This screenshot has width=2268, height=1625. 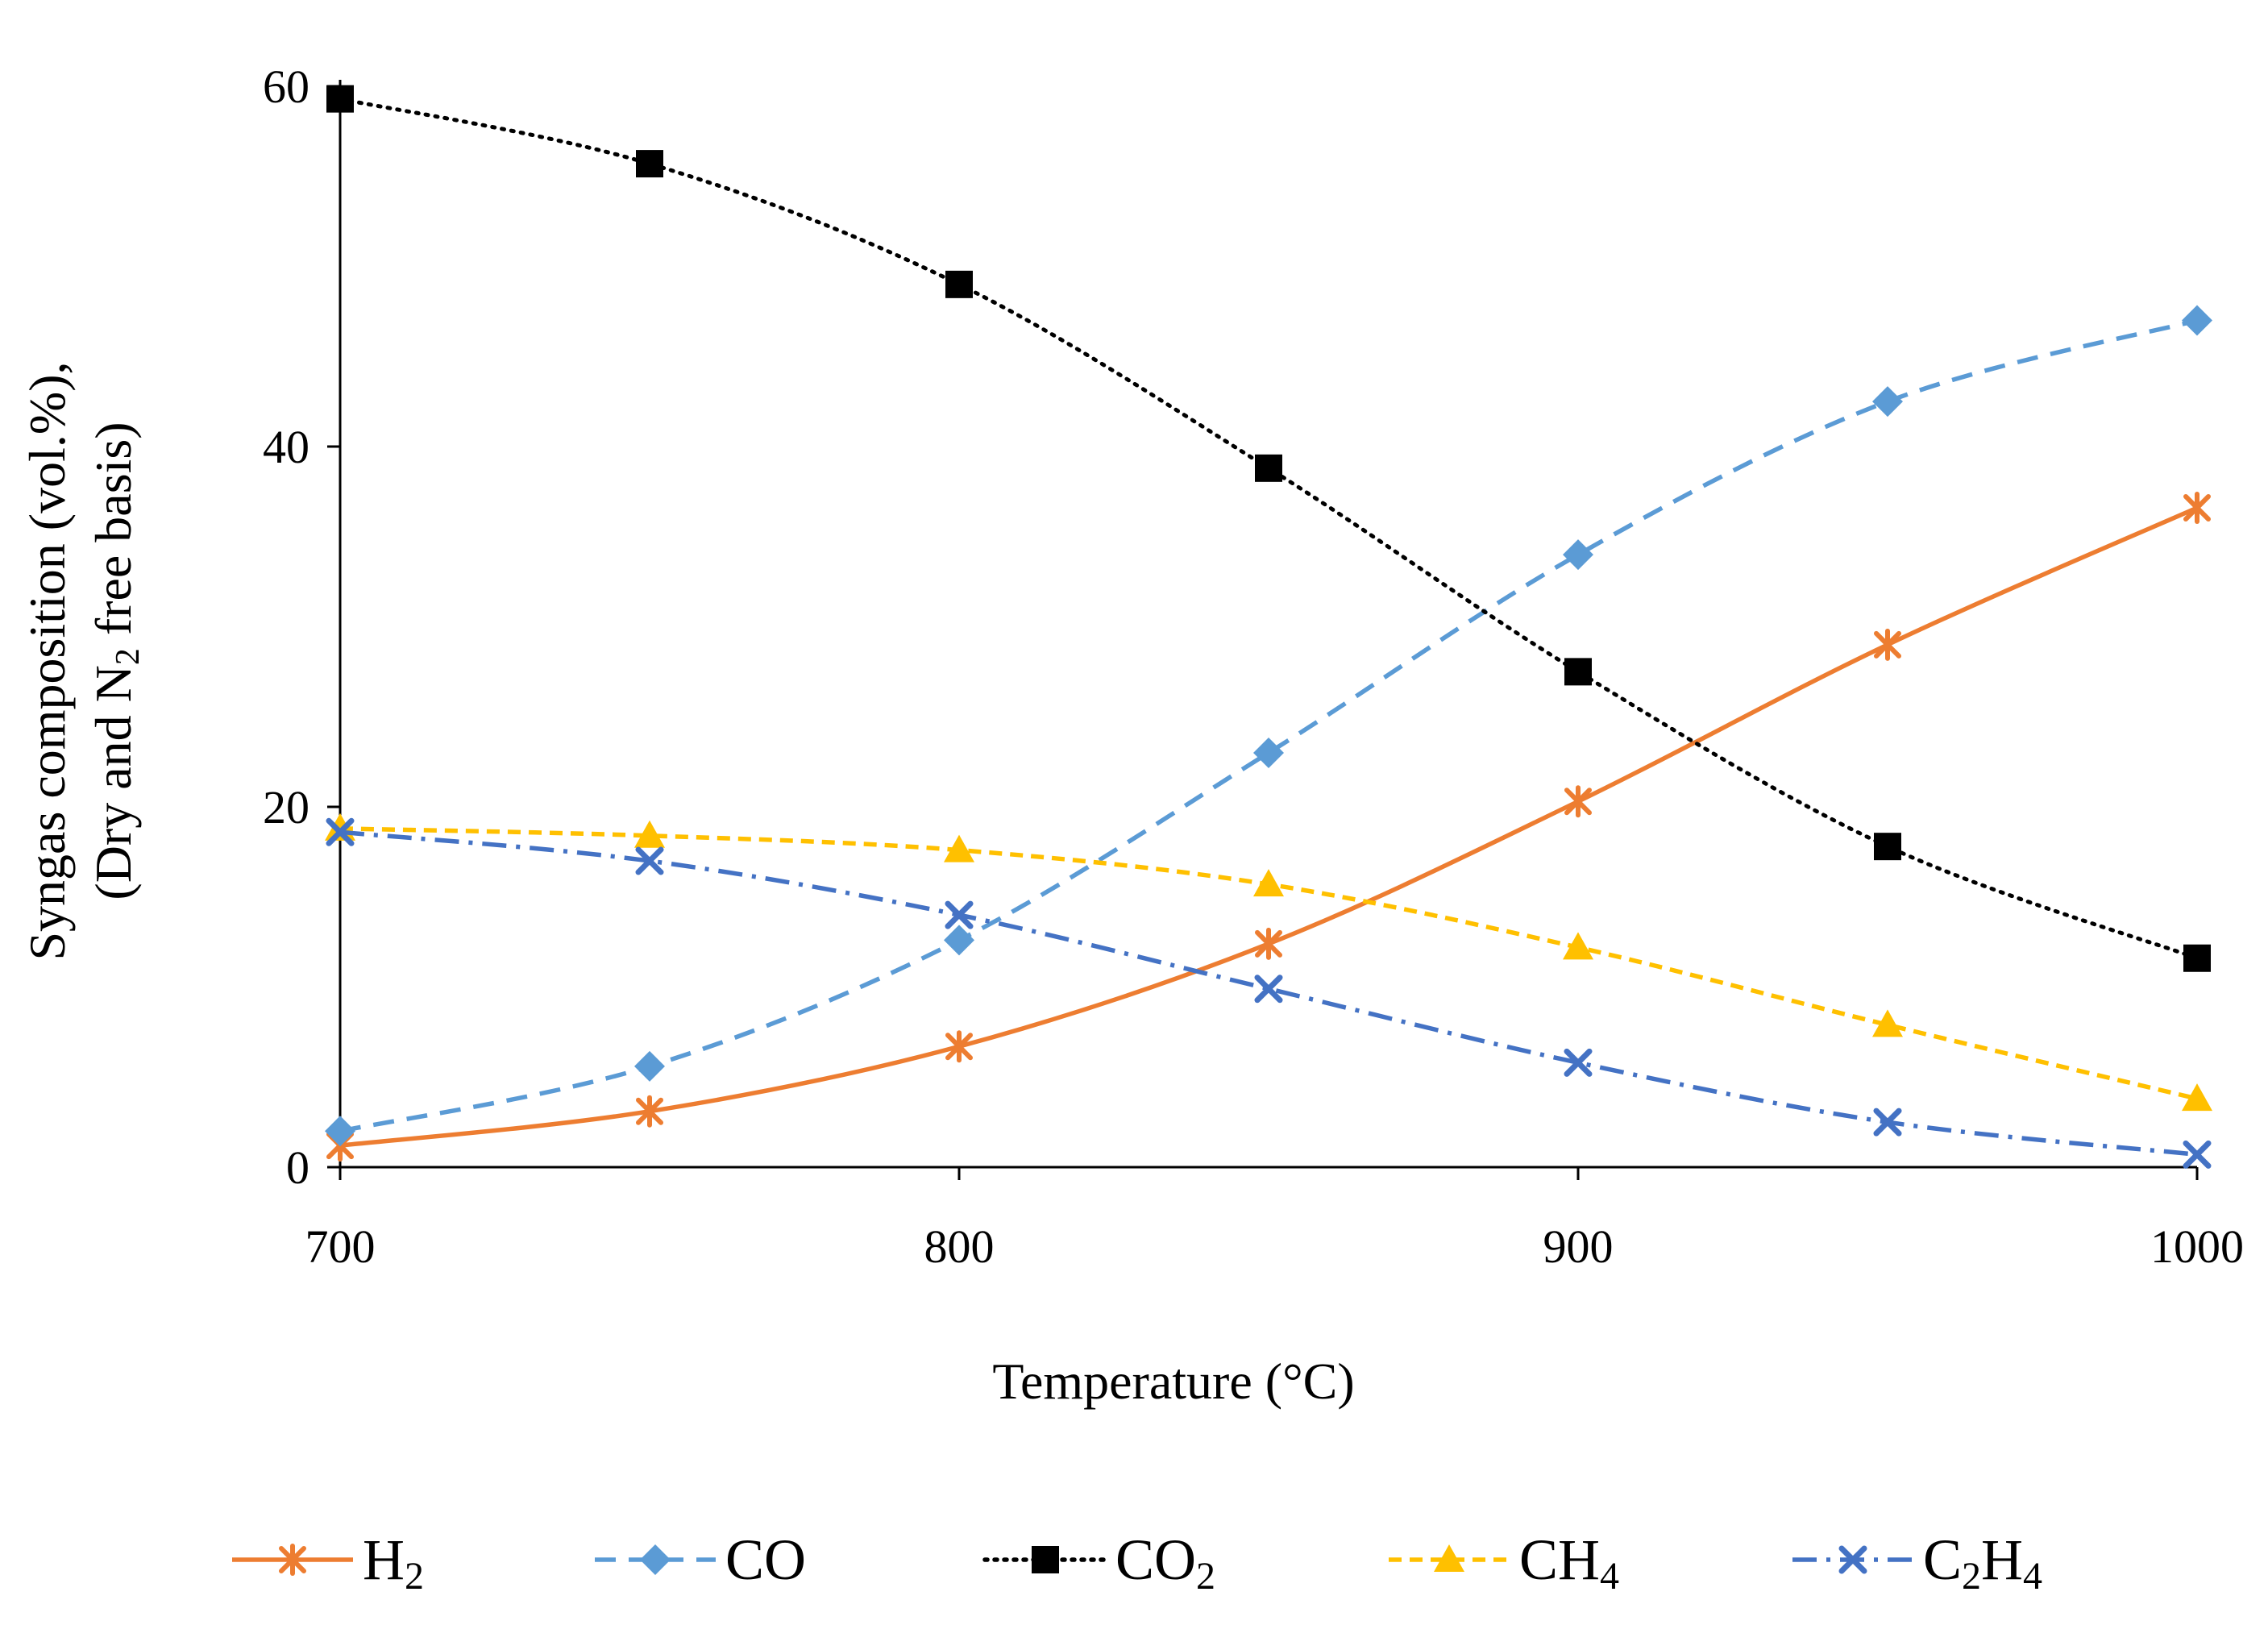 I want to click on legend-item-CO2: CO2, so click(x=1098, y=1563).